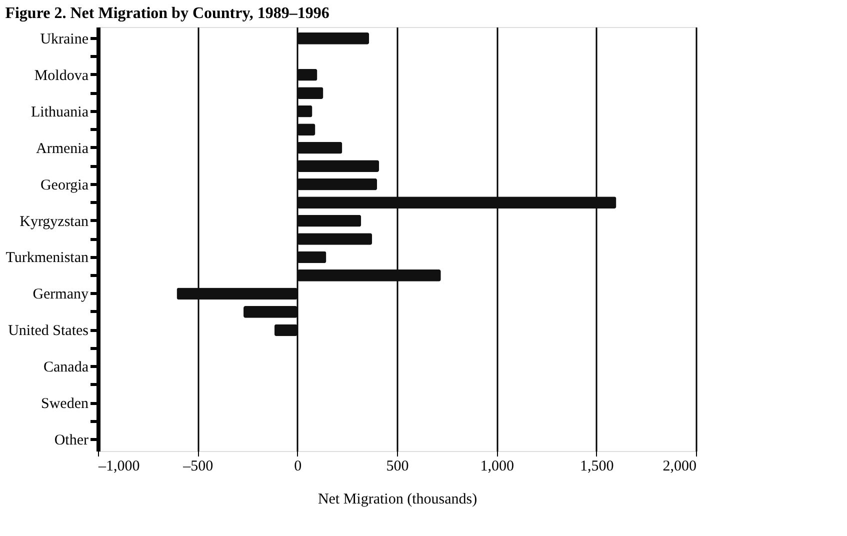 The height and width of the screenshot is (536, 847). What do you see at coordinates (497, 466) in the screenshot?
I see `x-tick-label: 1,000` at bounding box center [497, 466].